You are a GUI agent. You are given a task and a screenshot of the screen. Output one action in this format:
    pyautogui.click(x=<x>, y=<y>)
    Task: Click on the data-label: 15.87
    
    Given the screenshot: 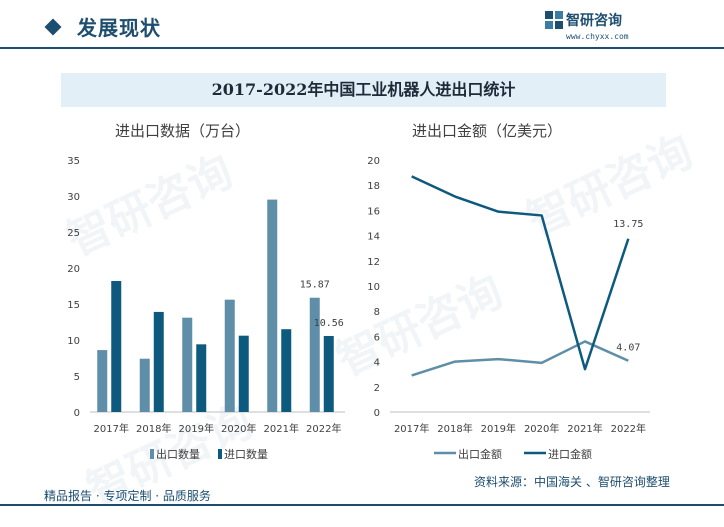 What is the action you would take?
    pyautogui.click(x=315, y=285)
    